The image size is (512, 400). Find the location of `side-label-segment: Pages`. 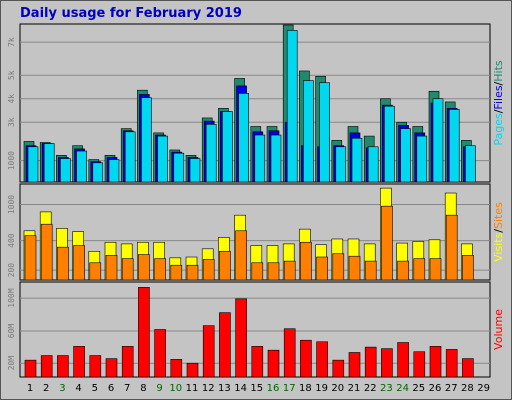

side-label-segment: Pages is located at coordinates (498, 129).